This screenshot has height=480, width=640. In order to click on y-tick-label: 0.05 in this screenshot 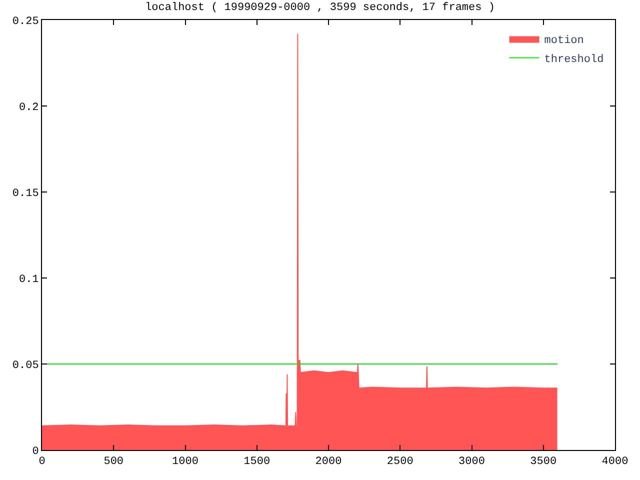, I will do `click(25, 366)`.